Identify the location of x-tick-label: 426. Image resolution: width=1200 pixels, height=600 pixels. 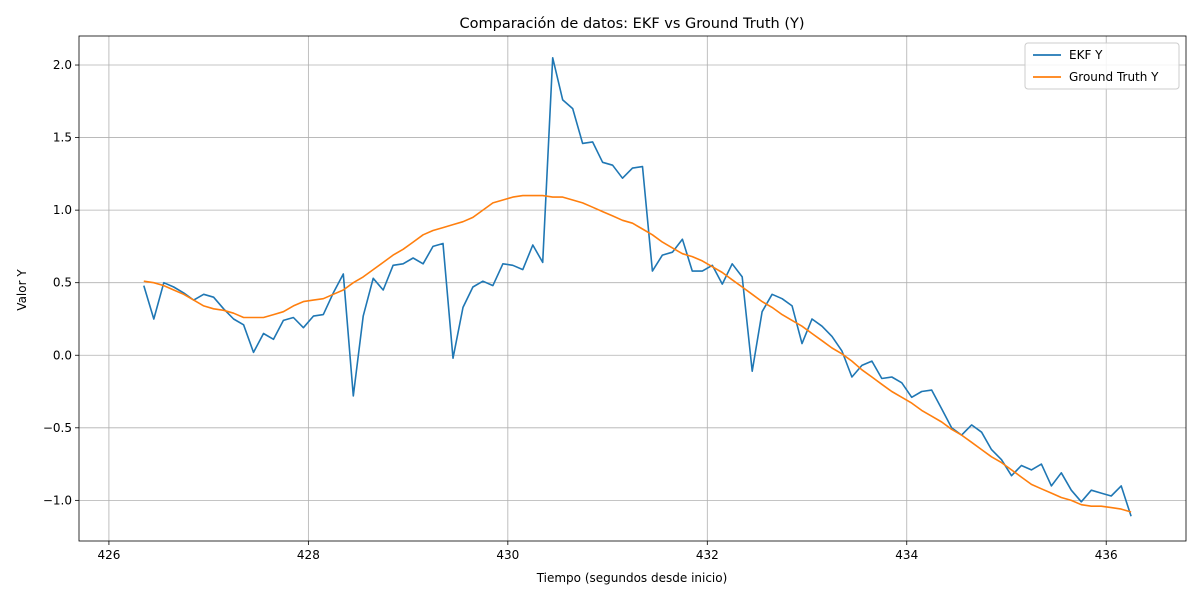
(108, 555).